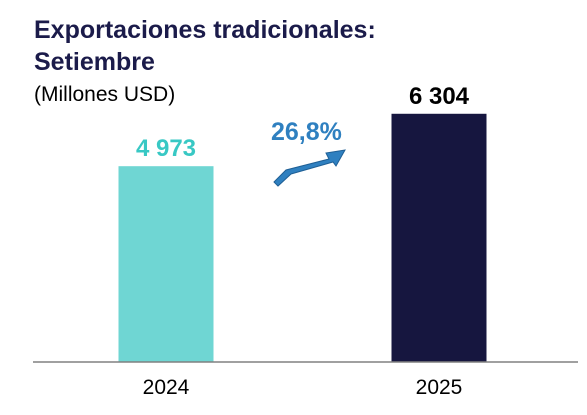  What do you see at coordinates (166, 264) in the screenshot?
I see `bar-2024` at bounding box center [166, 264].